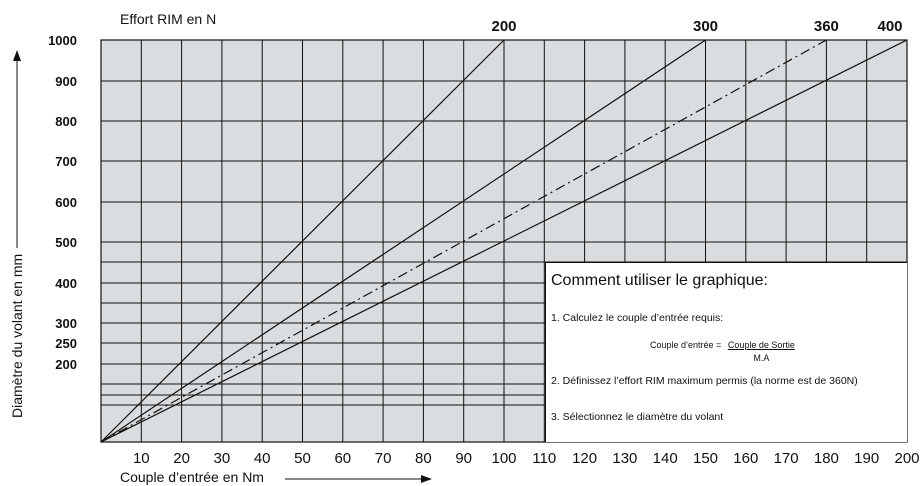 Image resolution: width=922 pixels, height=486 pixels. Describe the element at coordinates (181, 458) in the screenshot. I see `x-tick-label: 20` at that location.